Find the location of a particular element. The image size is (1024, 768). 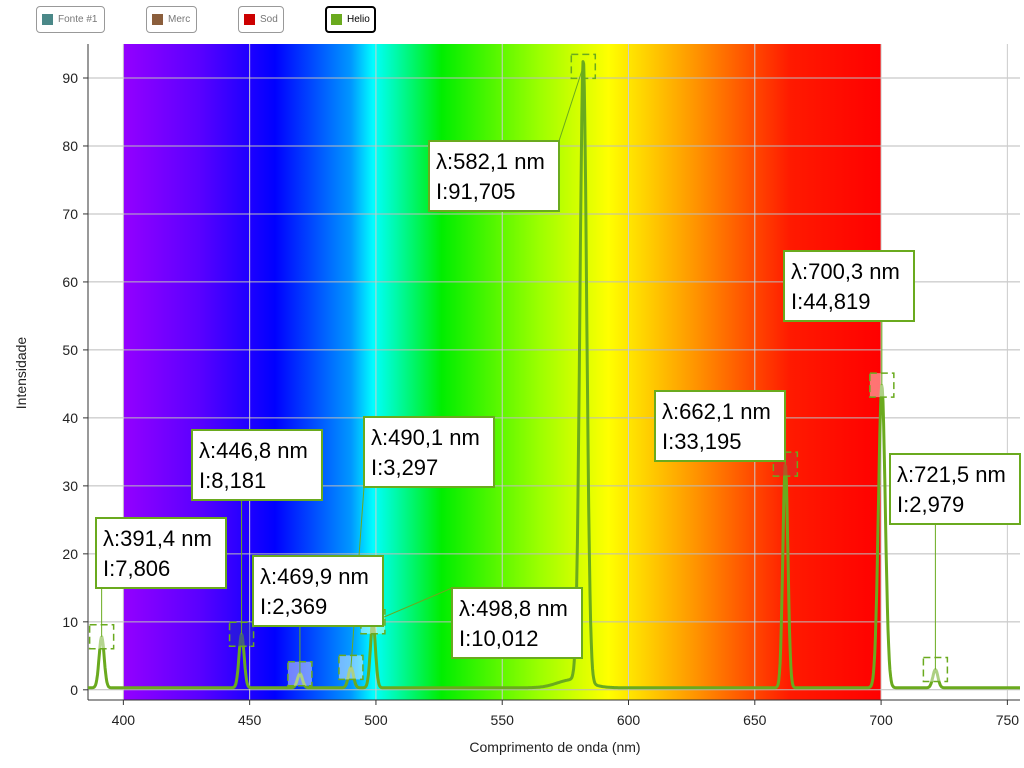

annotation-intensity: I:10,012 is located at coordinates (499, 638).